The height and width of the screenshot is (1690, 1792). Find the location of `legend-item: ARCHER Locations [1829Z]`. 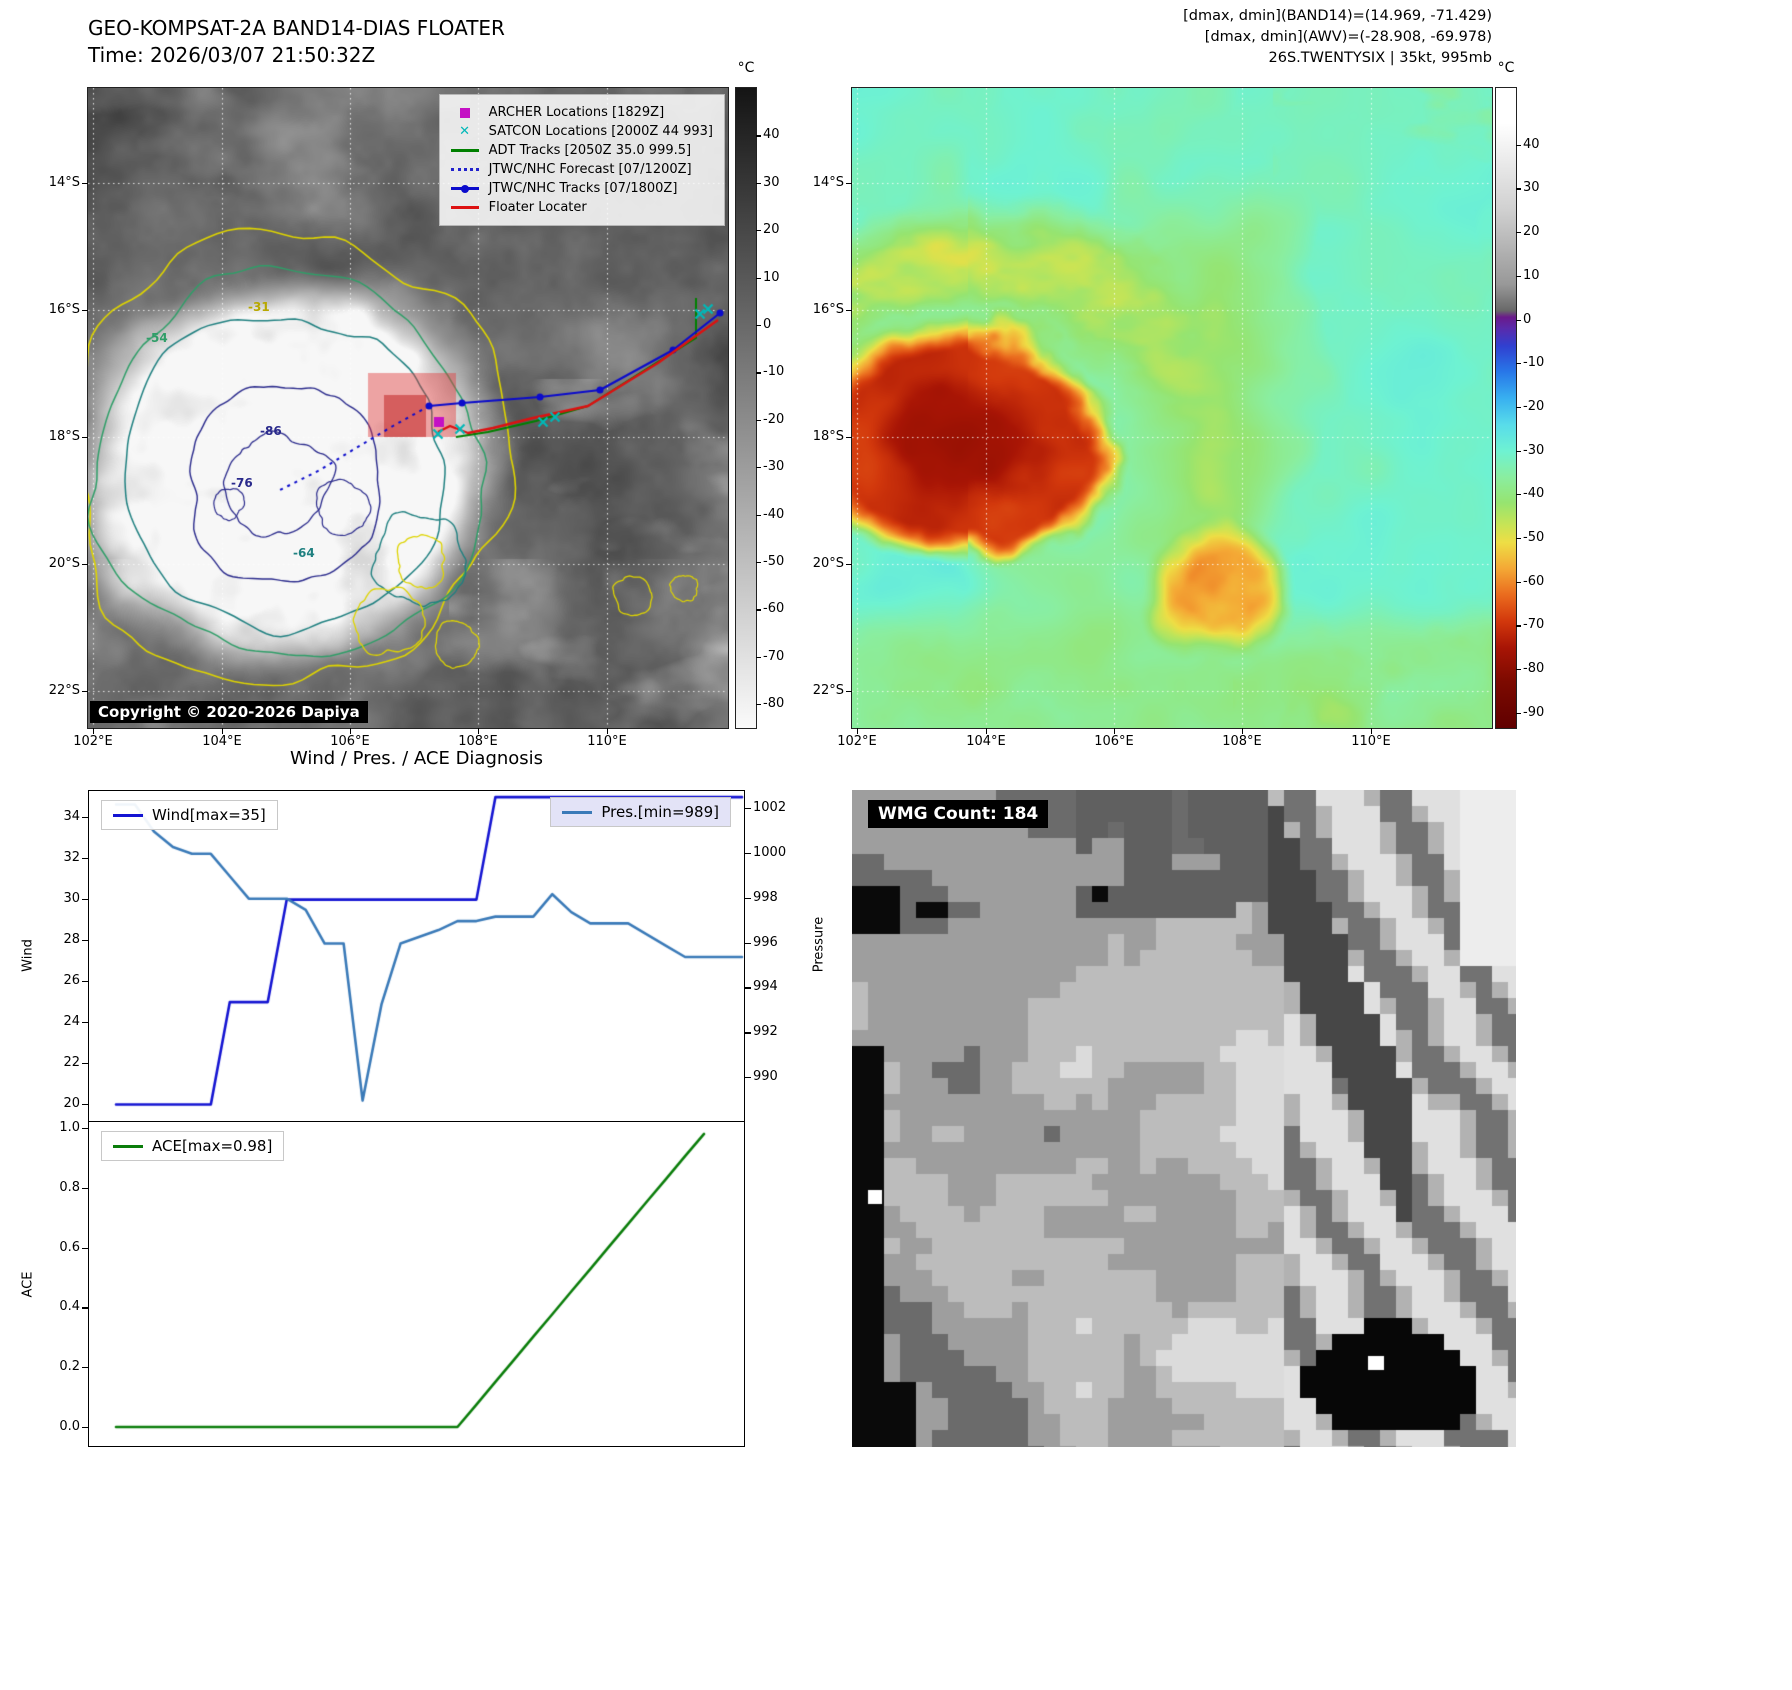

legend-item: ARCHER Locations [1829Z] is located at coordinates (581, 112).